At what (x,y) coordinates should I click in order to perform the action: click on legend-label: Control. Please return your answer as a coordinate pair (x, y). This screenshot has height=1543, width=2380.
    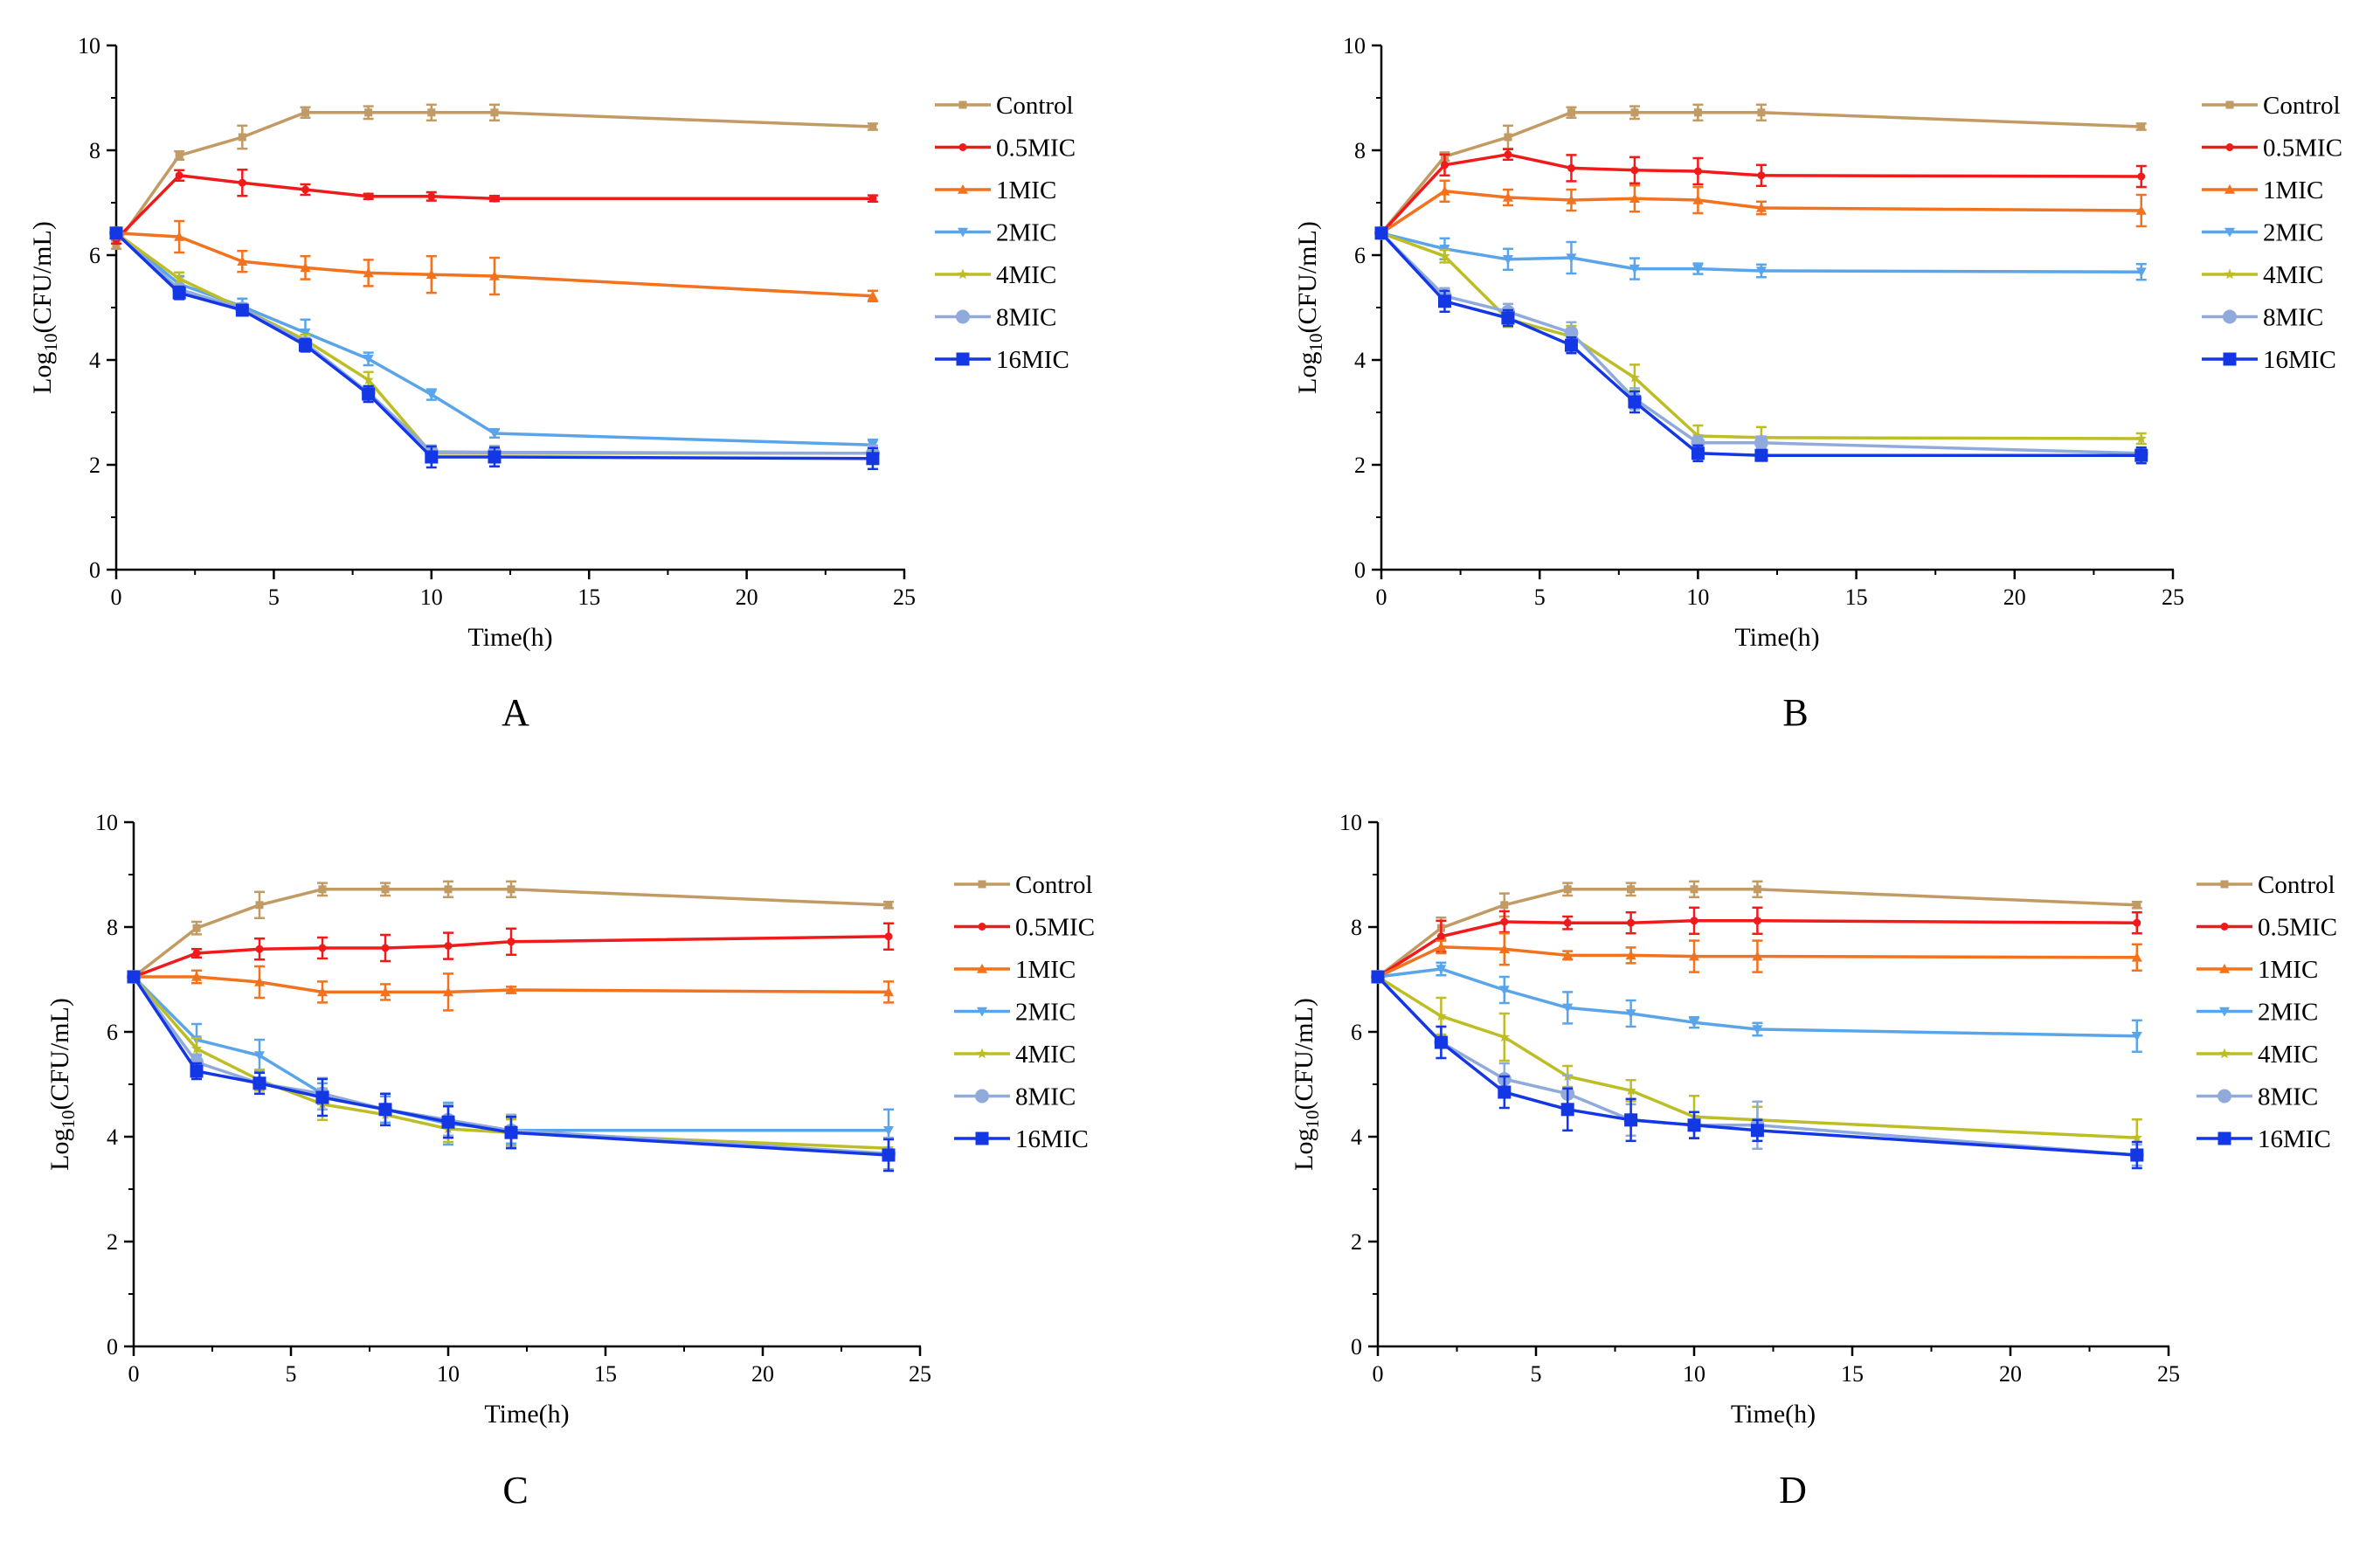
    Looking at the image, I should click on (1054, 885).